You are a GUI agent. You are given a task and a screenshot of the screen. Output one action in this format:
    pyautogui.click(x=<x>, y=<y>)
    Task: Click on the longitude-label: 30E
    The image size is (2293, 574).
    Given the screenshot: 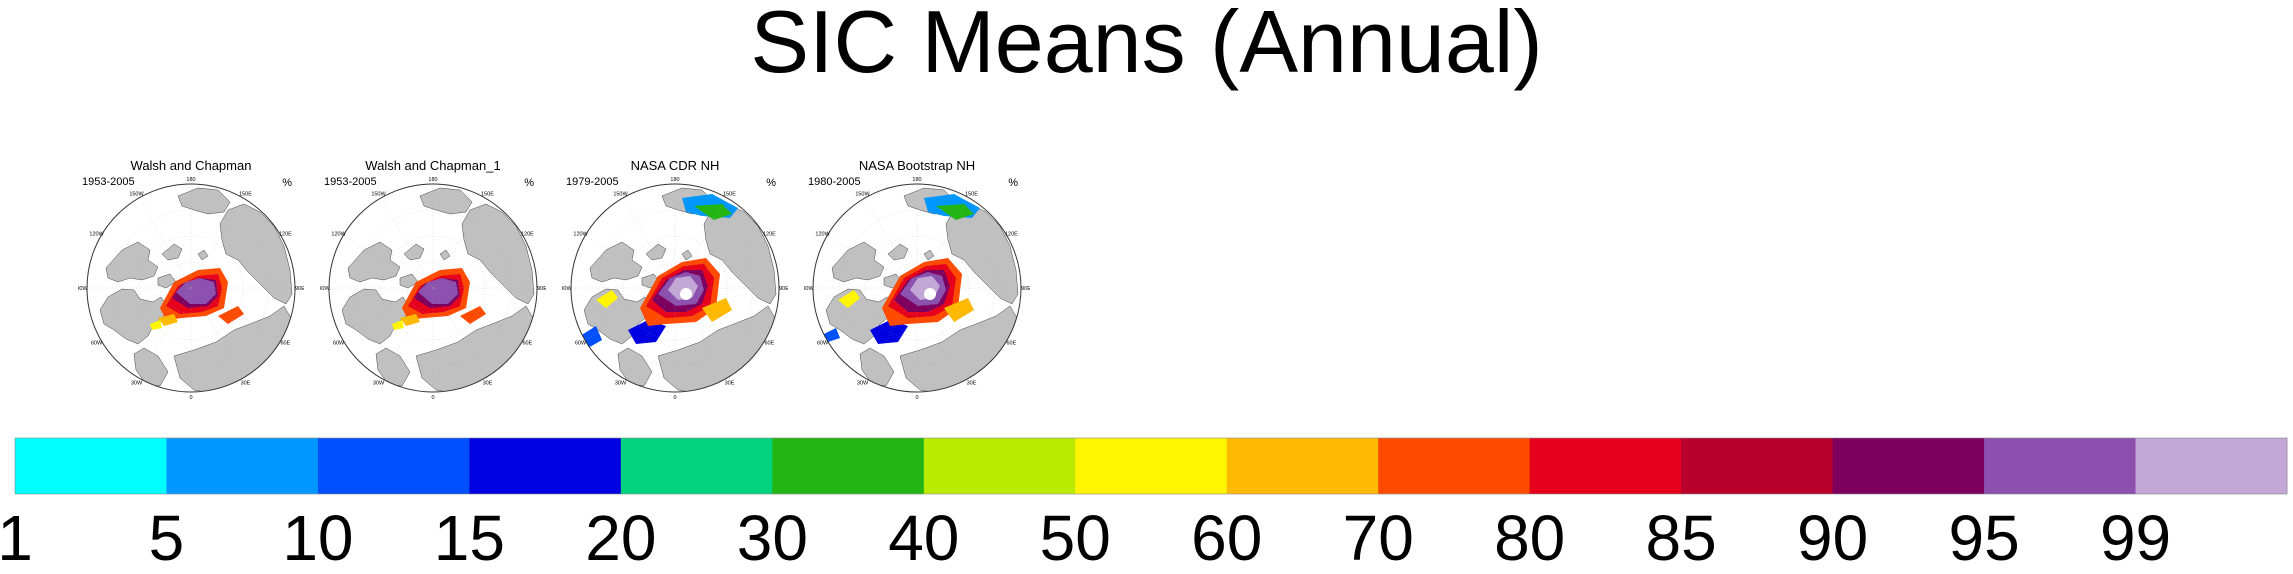 What is the action you would take?
    pyautogui.click(x=972, y=383)
    